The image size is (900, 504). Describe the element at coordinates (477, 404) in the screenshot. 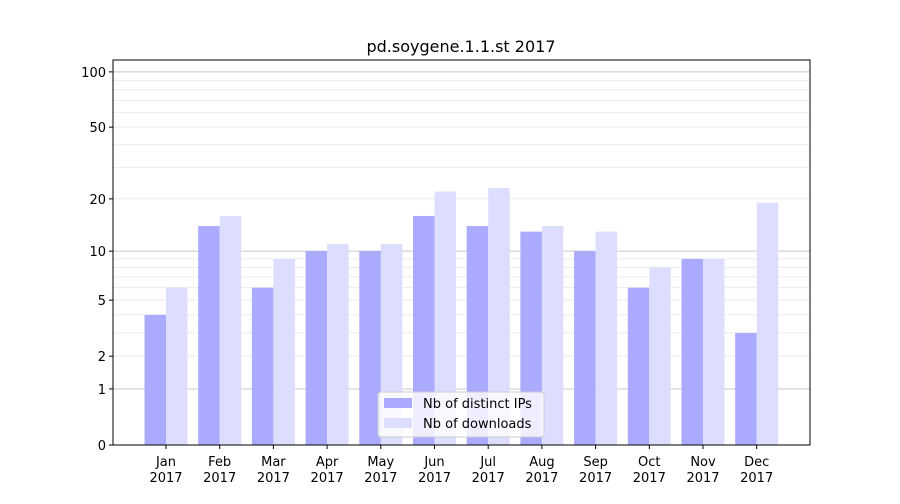

I see `legend-label: Nb of distinct IPs` at that location.